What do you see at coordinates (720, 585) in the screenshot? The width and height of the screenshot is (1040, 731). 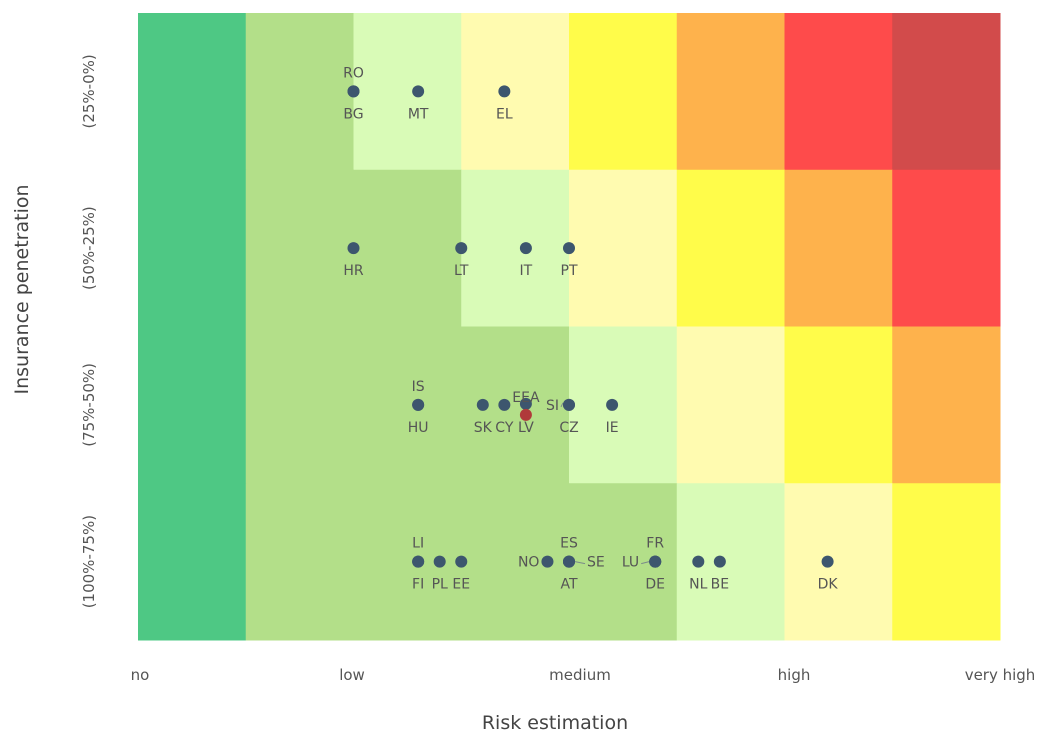 I see `point-label-be: BE` at bounding box center [720, 585].